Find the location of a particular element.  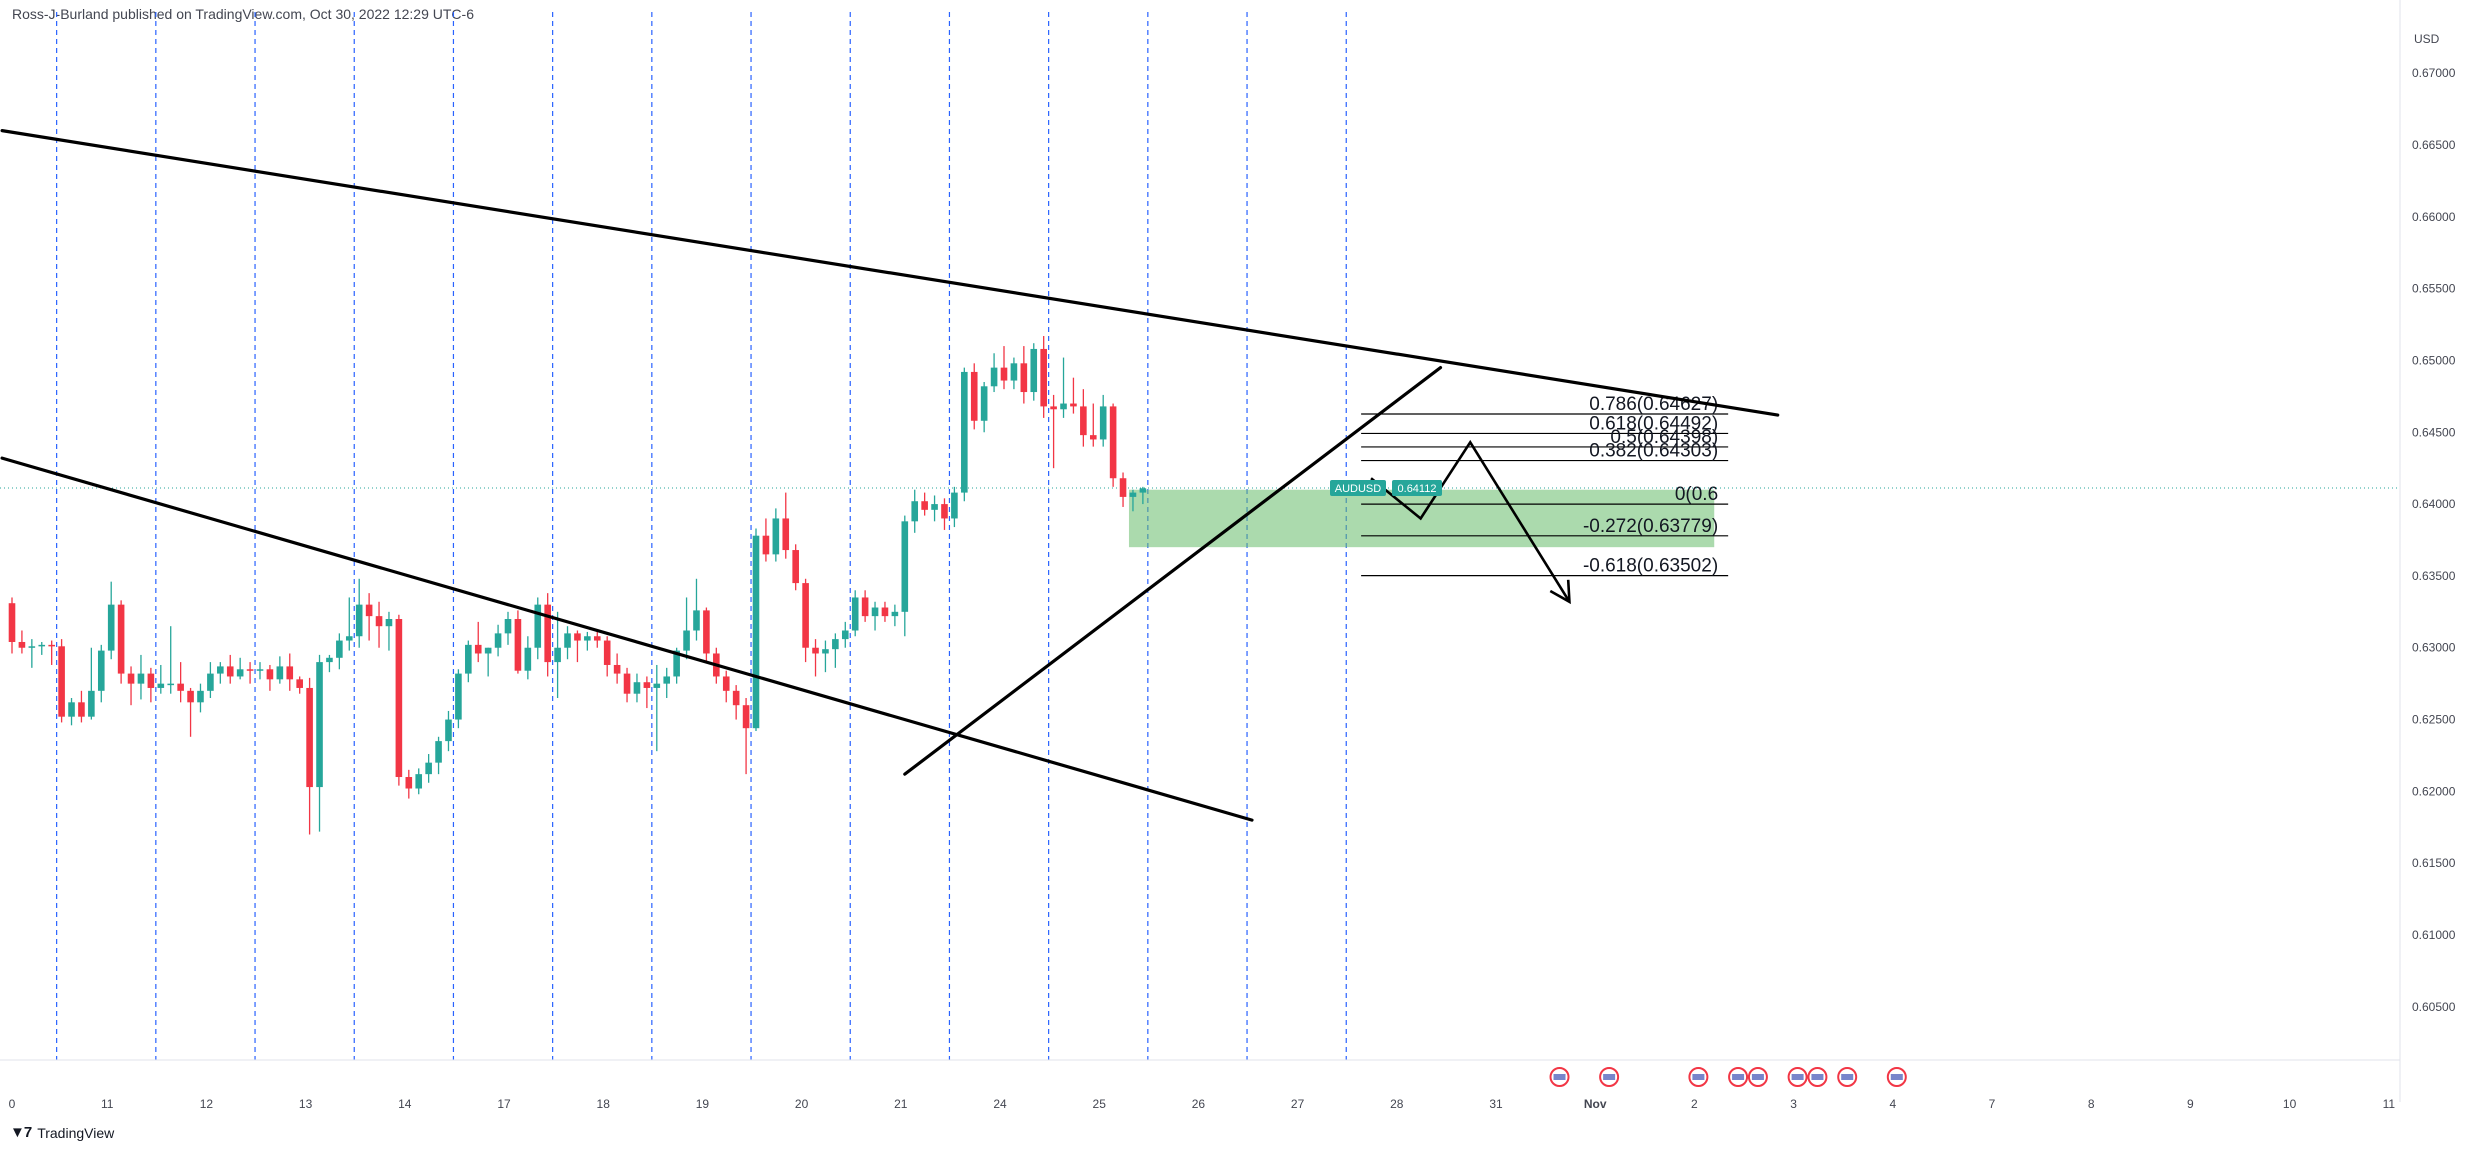

brand-label: TradingView is located at coordinates (76, 1132).